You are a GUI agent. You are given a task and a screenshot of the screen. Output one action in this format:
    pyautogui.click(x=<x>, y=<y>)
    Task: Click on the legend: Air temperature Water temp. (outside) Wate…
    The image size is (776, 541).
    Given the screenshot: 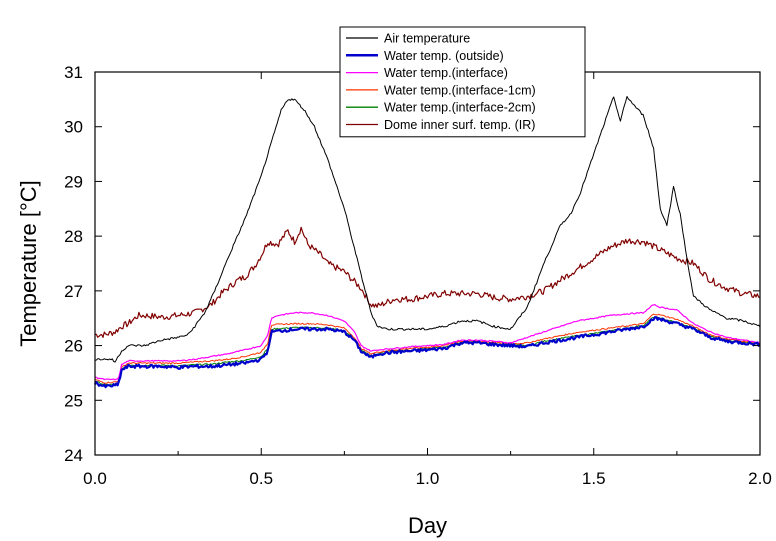 What is the action you would take?
    pyautogui.click(x=462, y=82)
    